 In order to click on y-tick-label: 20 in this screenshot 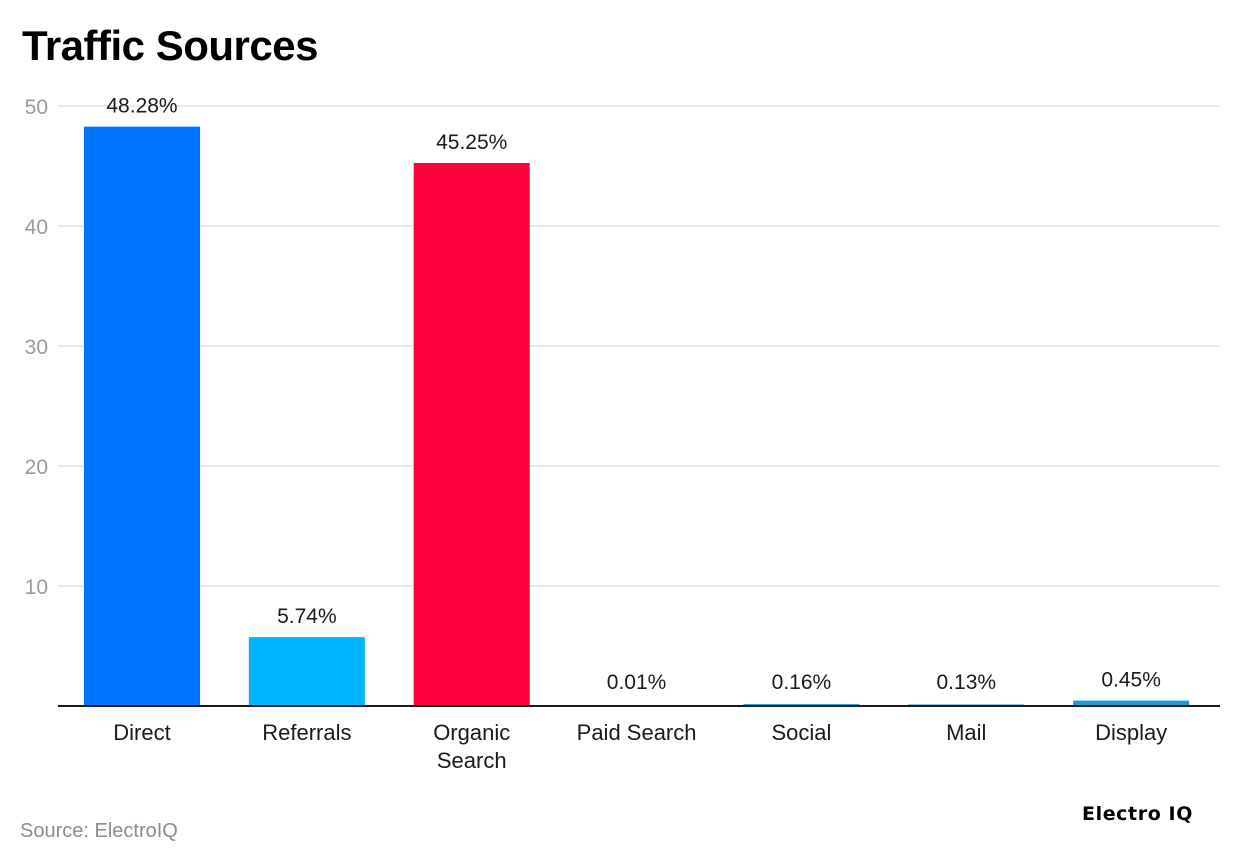, I will do `click(36, 467)`.